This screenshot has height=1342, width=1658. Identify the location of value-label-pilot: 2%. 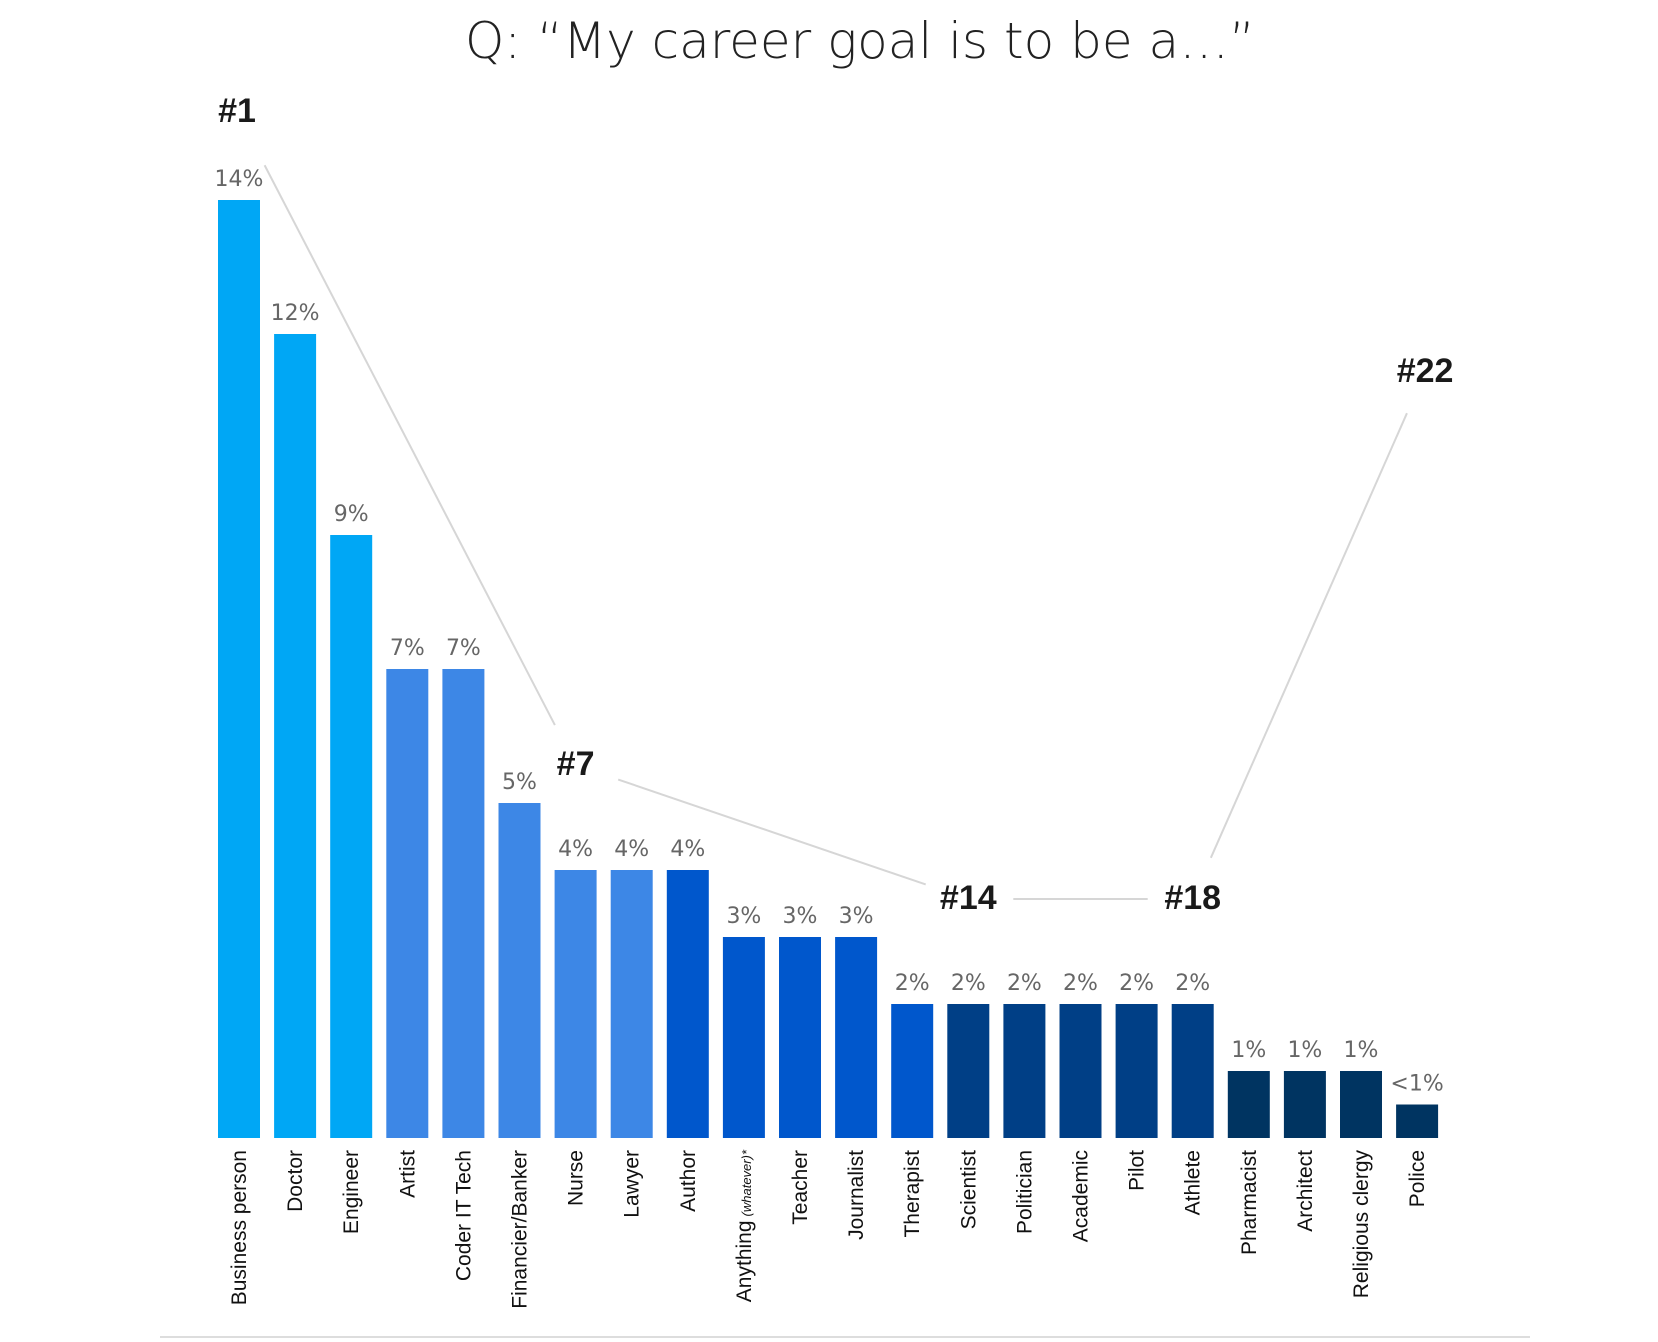
(1136, 983).